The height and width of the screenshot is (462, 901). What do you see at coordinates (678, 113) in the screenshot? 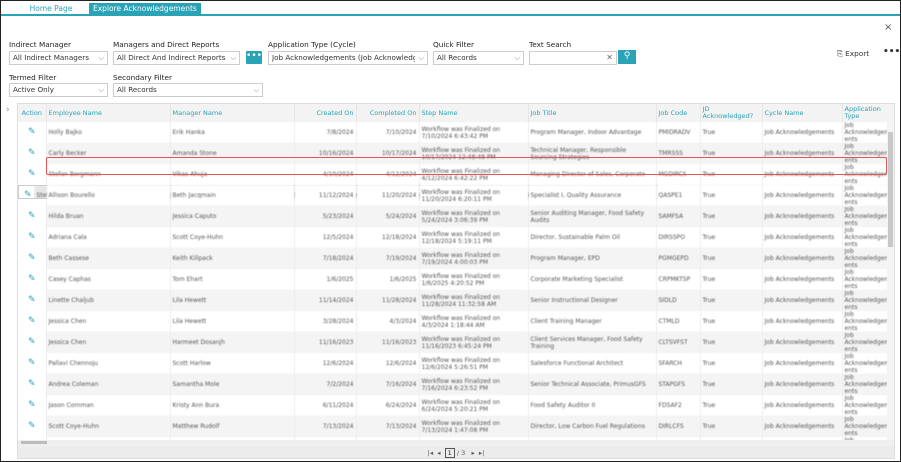
I see `column-header: Job Code` at bounding box center [678, 113].